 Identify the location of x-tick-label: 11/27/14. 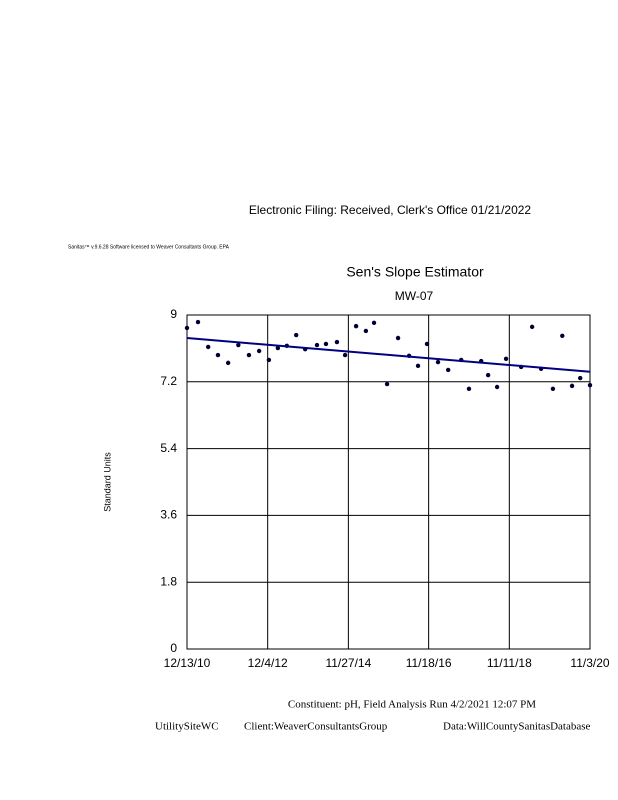
(348, 663).